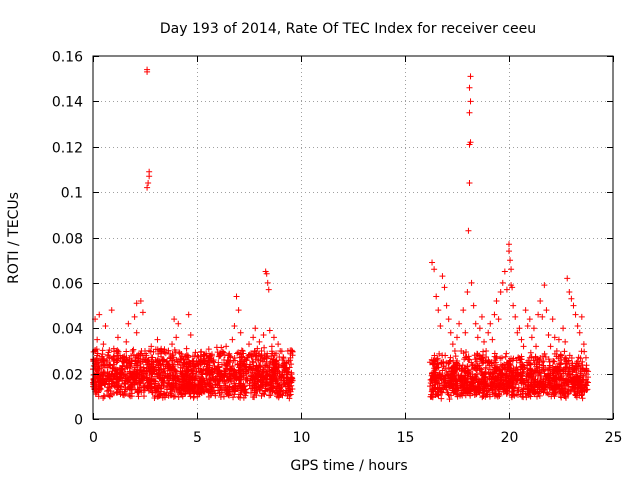  I want to click on x-tick-label: 5, so click(197, 438).